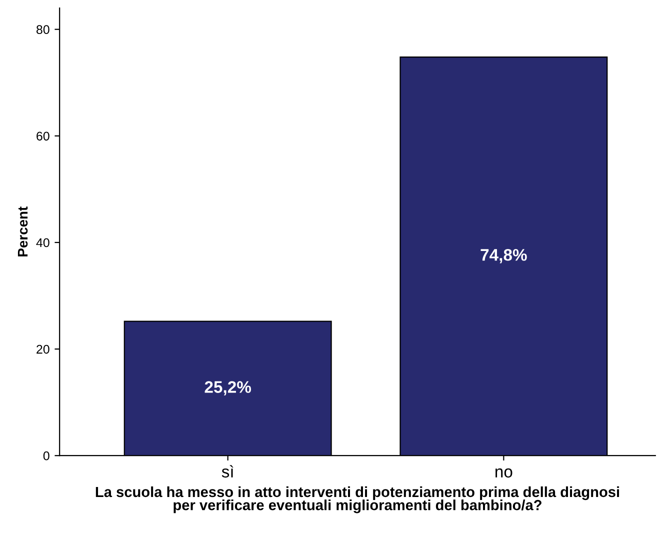  Describe the element at coordinates (43, 243) in the screenshot. I see `y-tick-label: 40` at that location.